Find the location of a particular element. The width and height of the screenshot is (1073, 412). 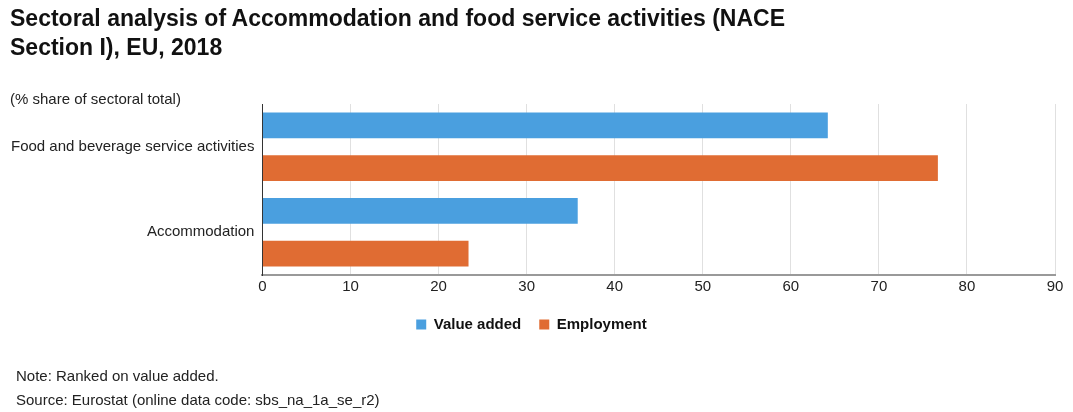

chart-title: Sectoral analysis of Accommodation and food service activities (NACE Section I), EU, 2018 is located at coordinates (398, 33).